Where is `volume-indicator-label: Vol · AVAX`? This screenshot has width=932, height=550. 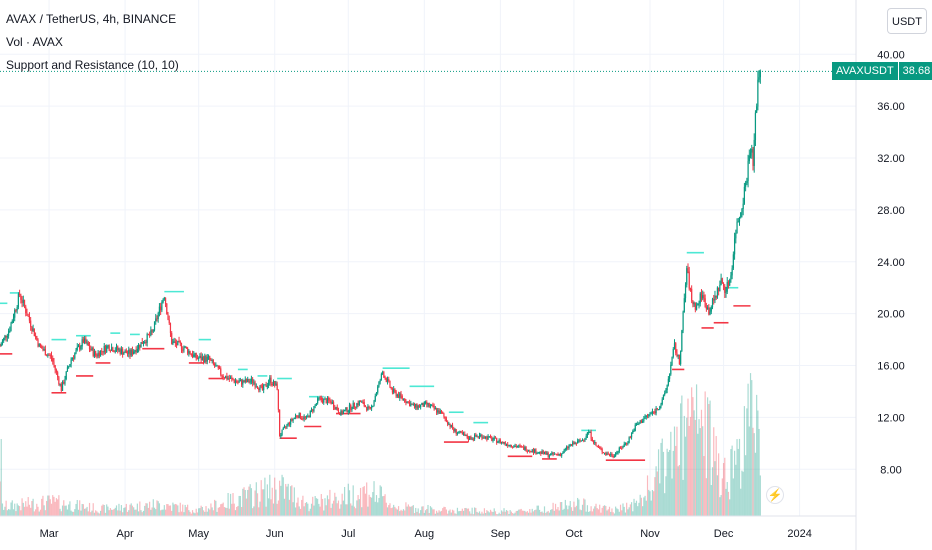 volume-indicator-label: Vol · AVAX is located at coordinates (34, 42).